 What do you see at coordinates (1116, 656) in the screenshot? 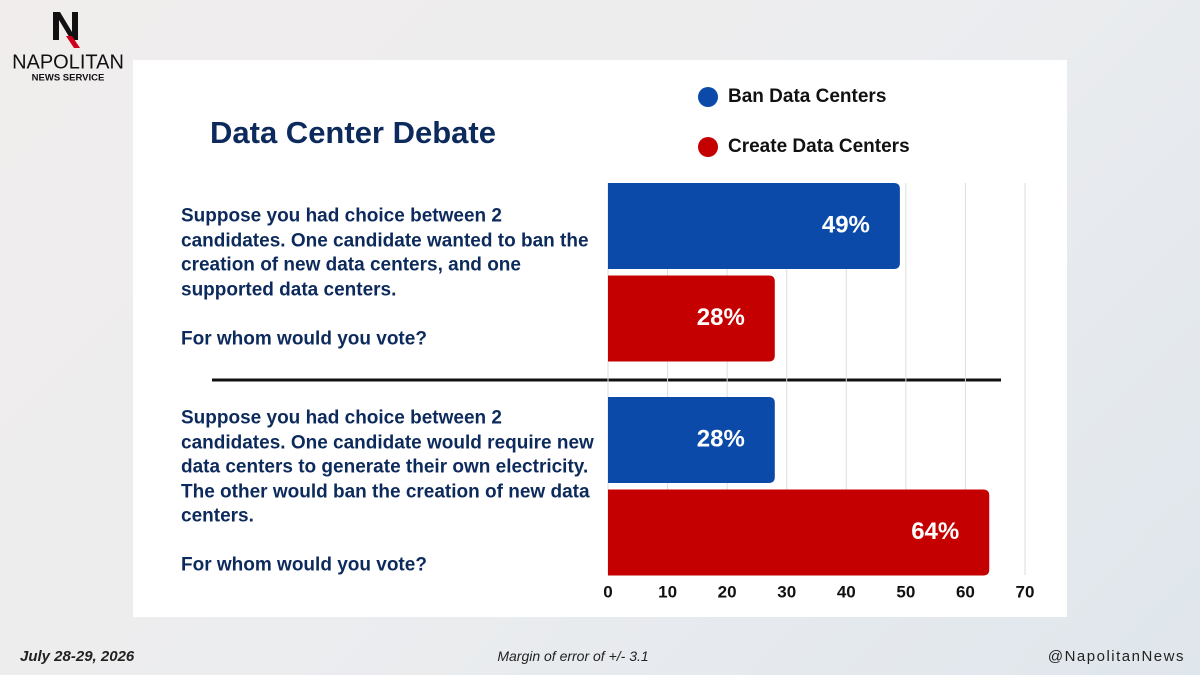
I see `footer-handle: @NapolitanNews` at bounding box center [1116, 656].